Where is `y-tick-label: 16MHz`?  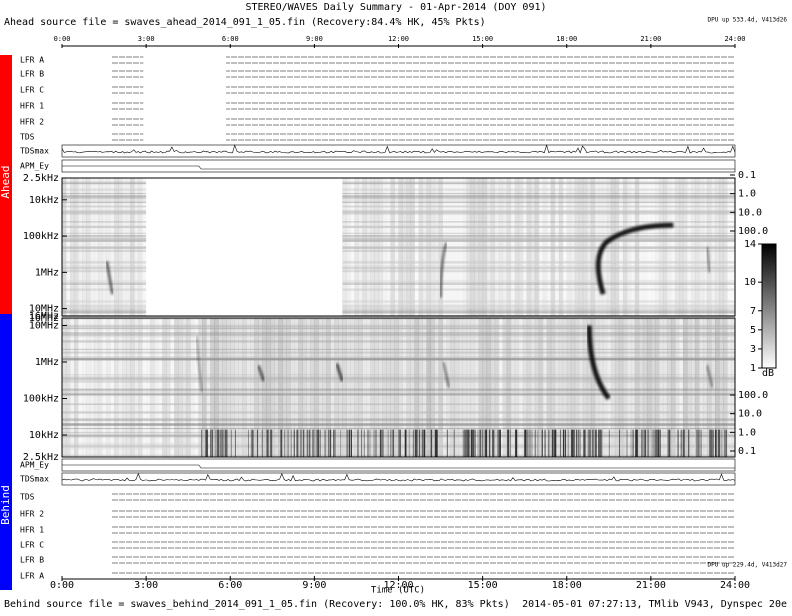
y-tick-label: 16MHz is located at coordinates (44, 316).